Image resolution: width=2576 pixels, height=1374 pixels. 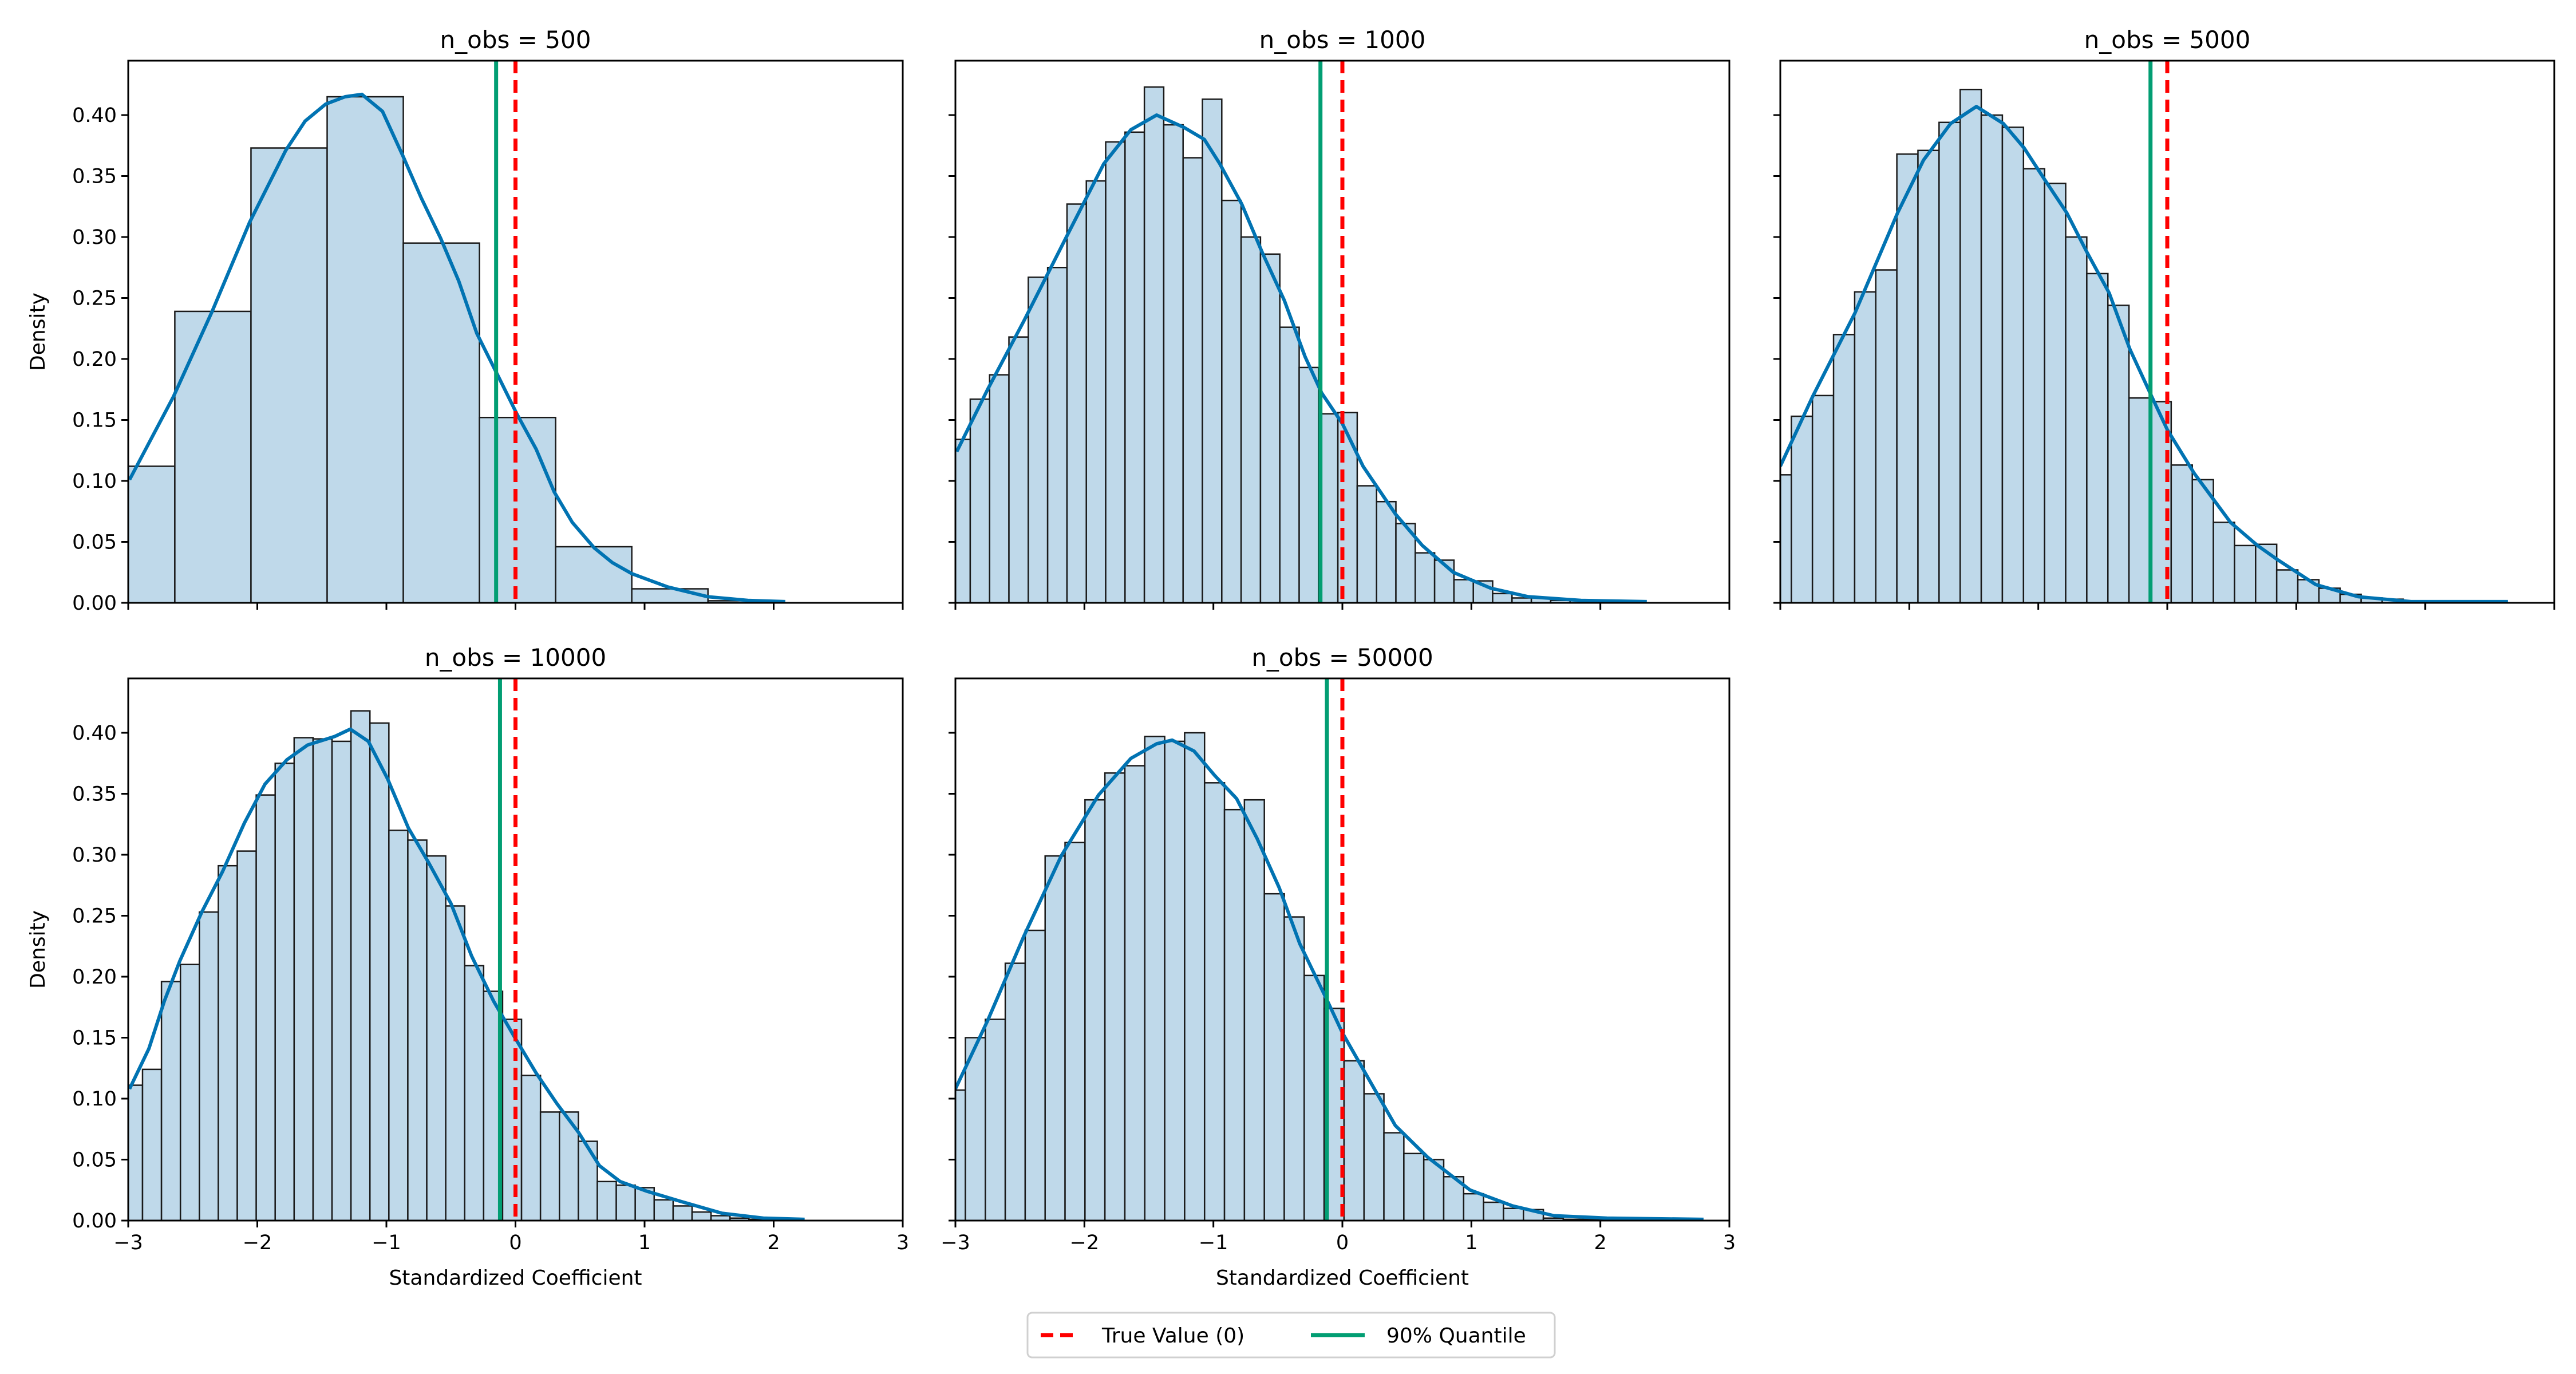 I want to click on legend: True Value (0) 90% Quantile, so click(x=1291, y=1335).